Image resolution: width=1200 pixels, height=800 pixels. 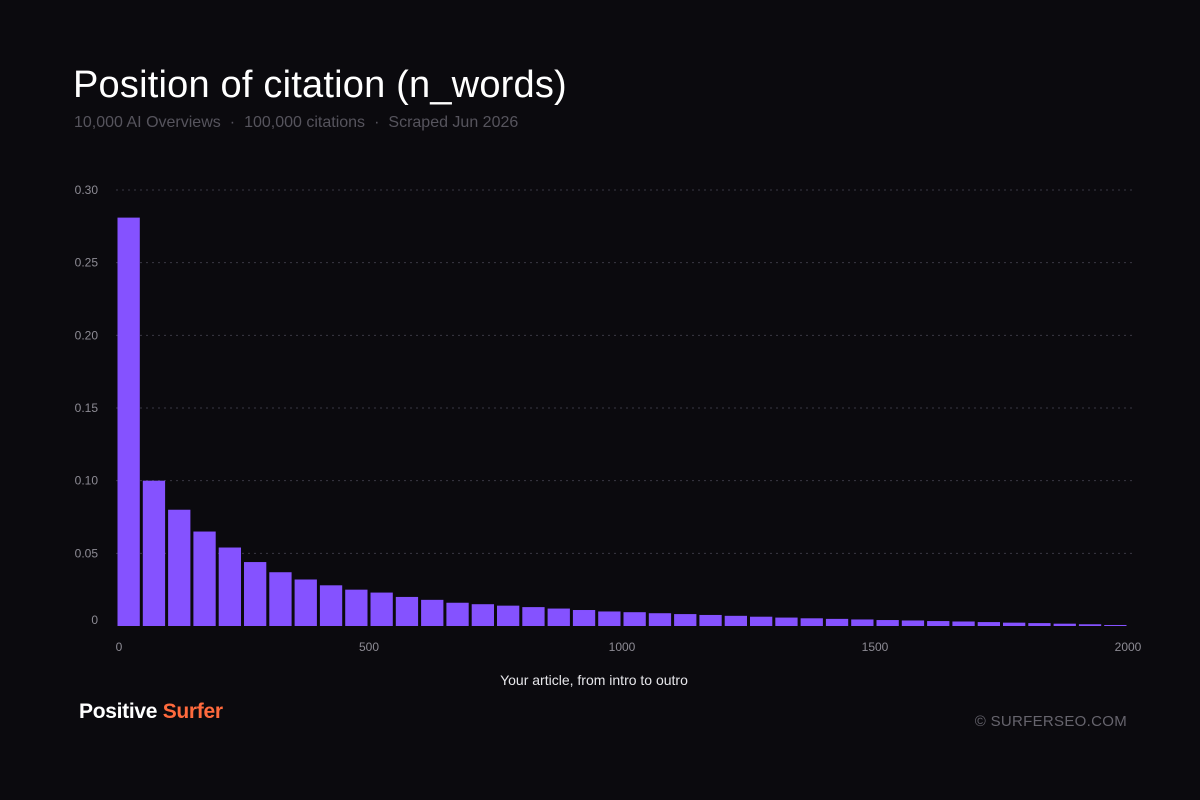 What do you see at coordinates (622, 647) in the screenshot?
I see `x-tick-label: 1000` at bounding box center [622, 647].